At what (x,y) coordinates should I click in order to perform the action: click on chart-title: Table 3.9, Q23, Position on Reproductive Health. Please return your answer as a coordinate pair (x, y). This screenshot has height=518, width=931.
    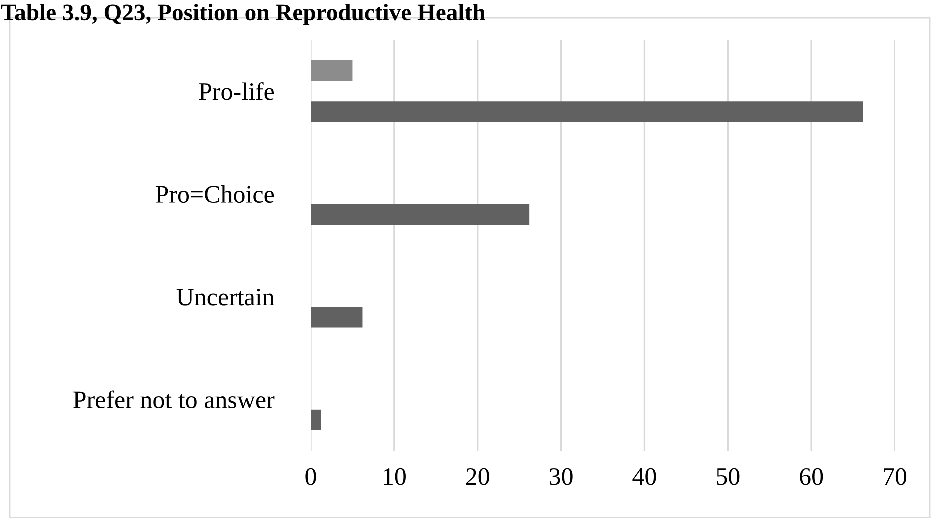
    Looking at the image, I should click on (243, 15).